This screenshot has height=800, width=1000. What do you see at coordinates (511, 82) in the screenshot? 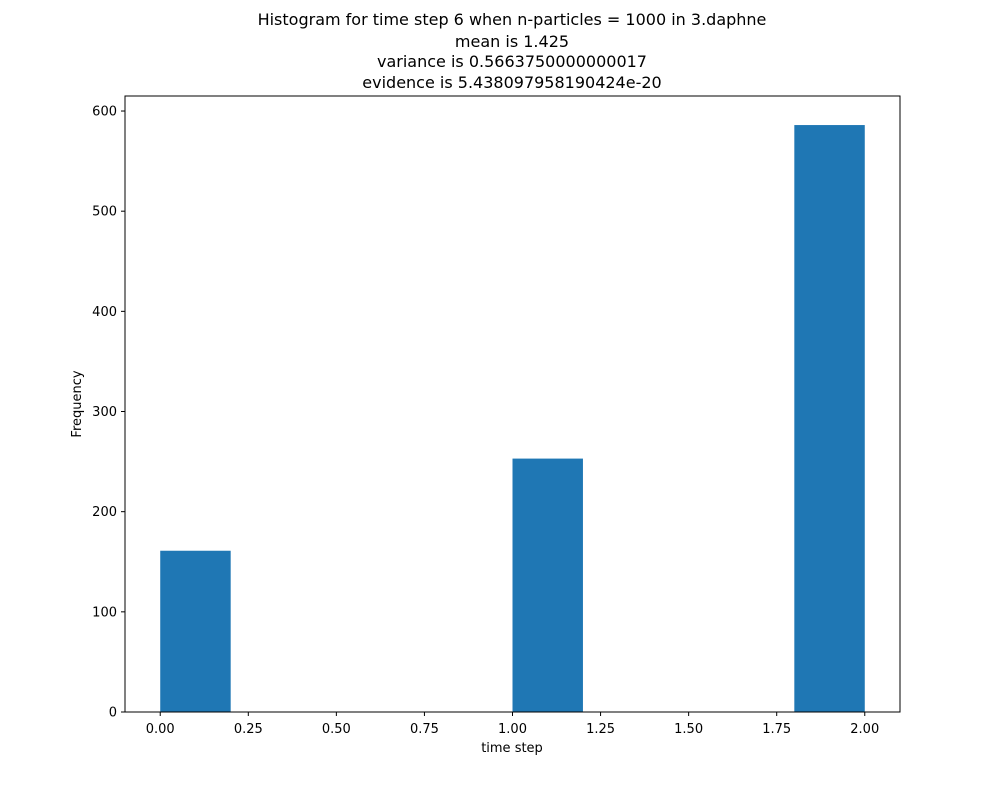
I see `title-line-4: evidence is 5.438097958190424e-20` at bounding box center [511, 82].